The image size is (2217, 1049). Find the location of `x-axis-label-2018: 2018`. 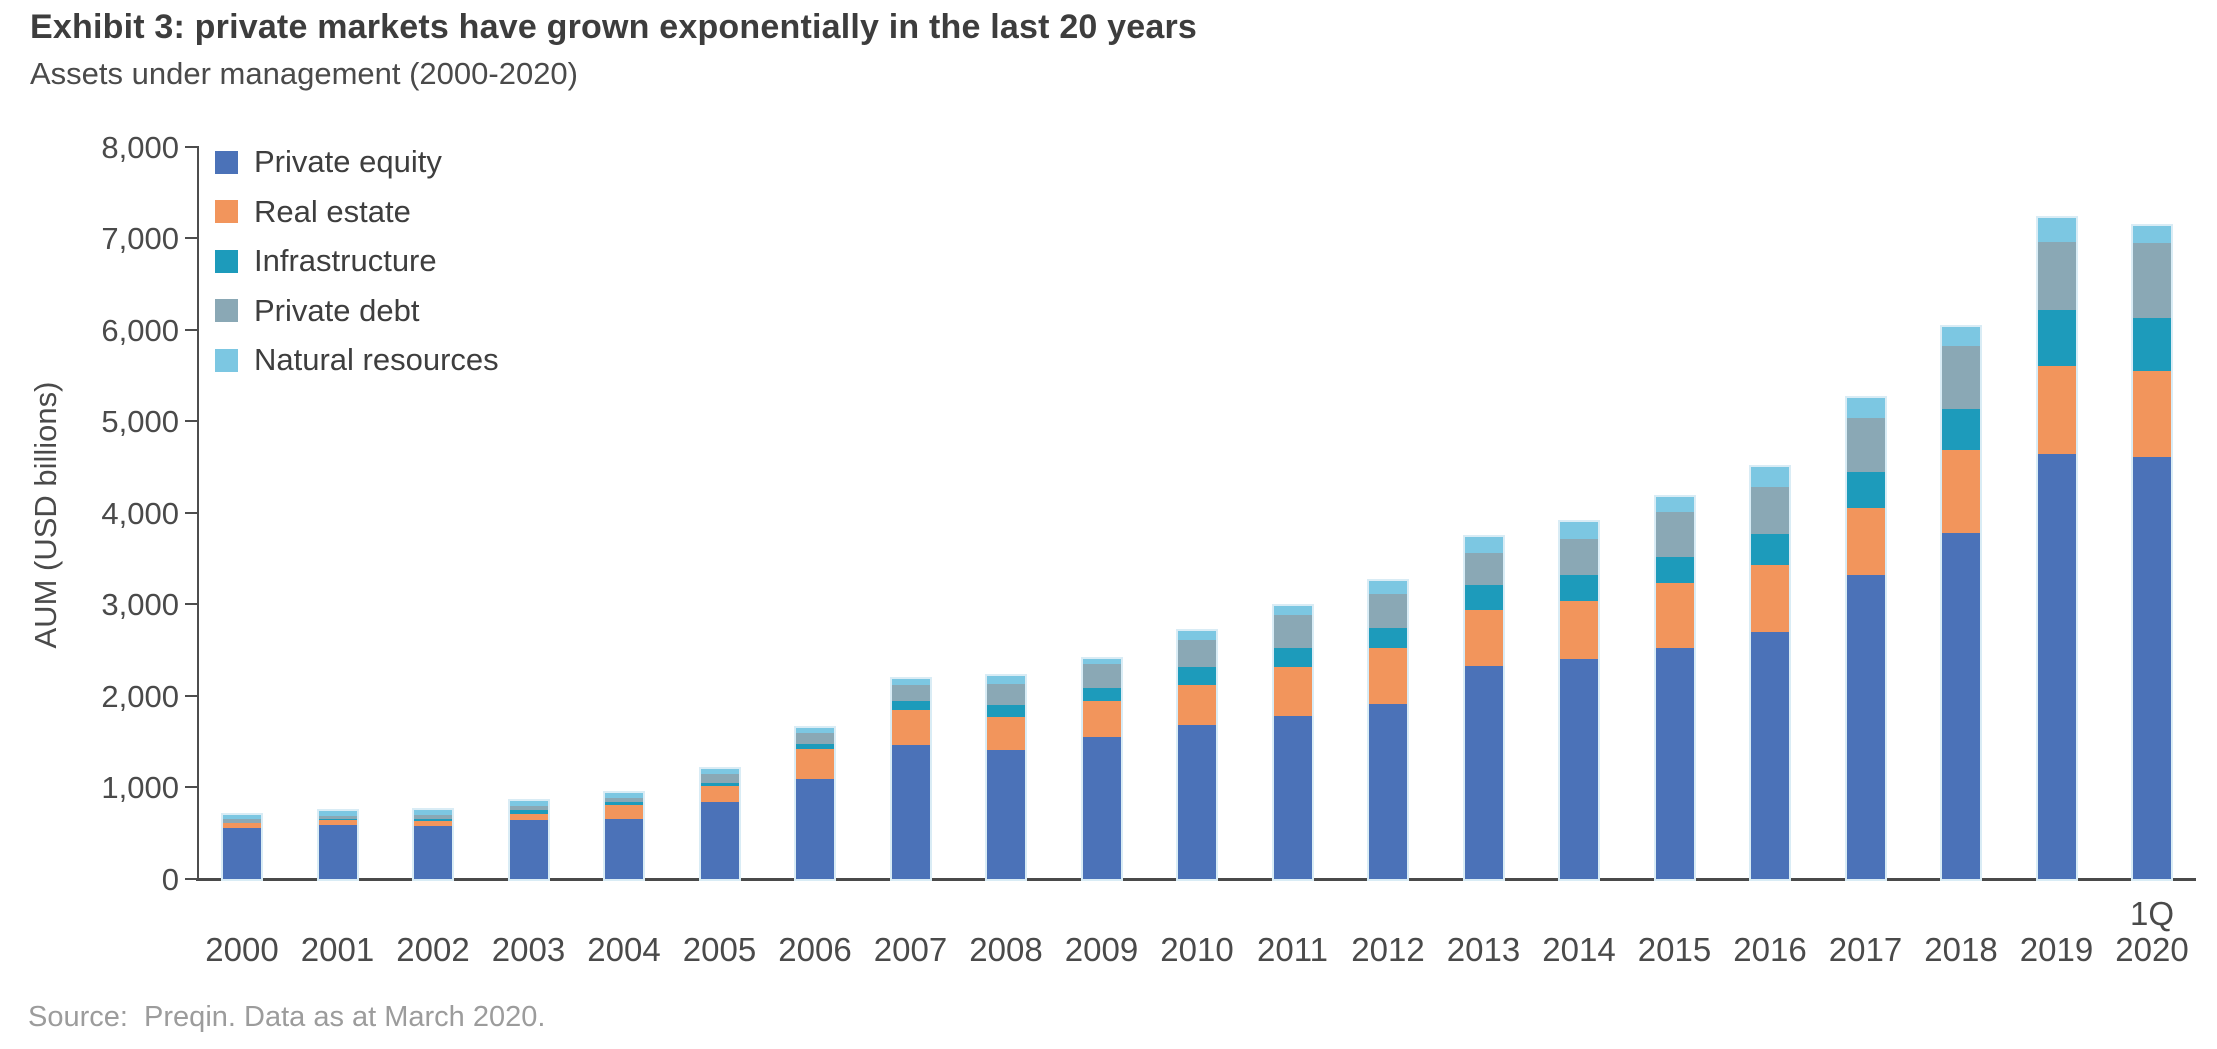

x-axis-label-2018: 2018 is located at coordinates (1961, 949).